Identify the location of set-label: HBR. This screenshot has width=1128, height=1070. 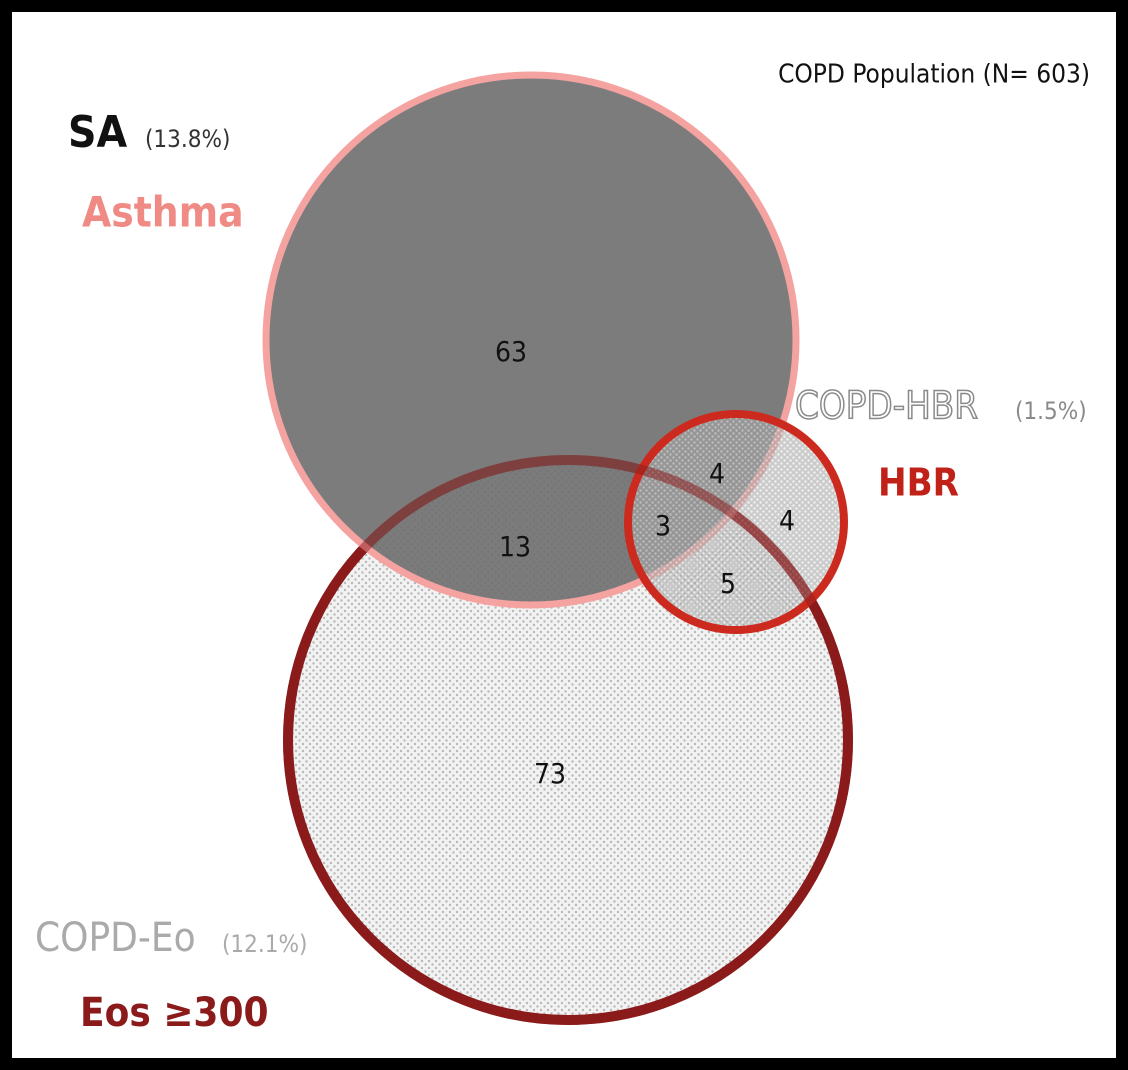
(918, 483).